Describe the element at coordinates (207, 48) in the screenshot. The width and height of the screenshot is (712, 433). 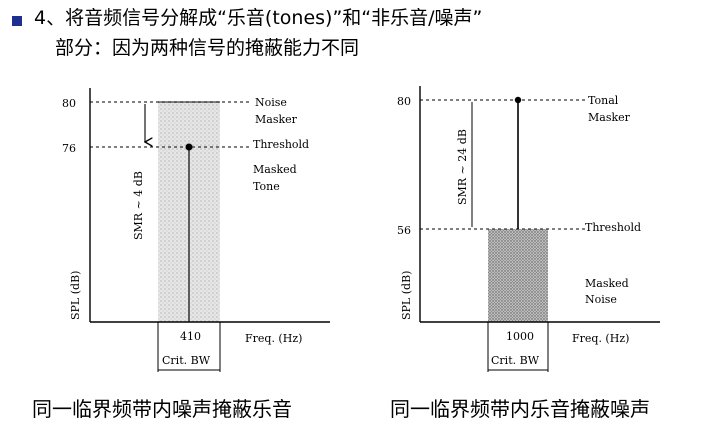
I see `heading-line-2: 部分：因为两种信号的掩蔽能力不同` at that location.